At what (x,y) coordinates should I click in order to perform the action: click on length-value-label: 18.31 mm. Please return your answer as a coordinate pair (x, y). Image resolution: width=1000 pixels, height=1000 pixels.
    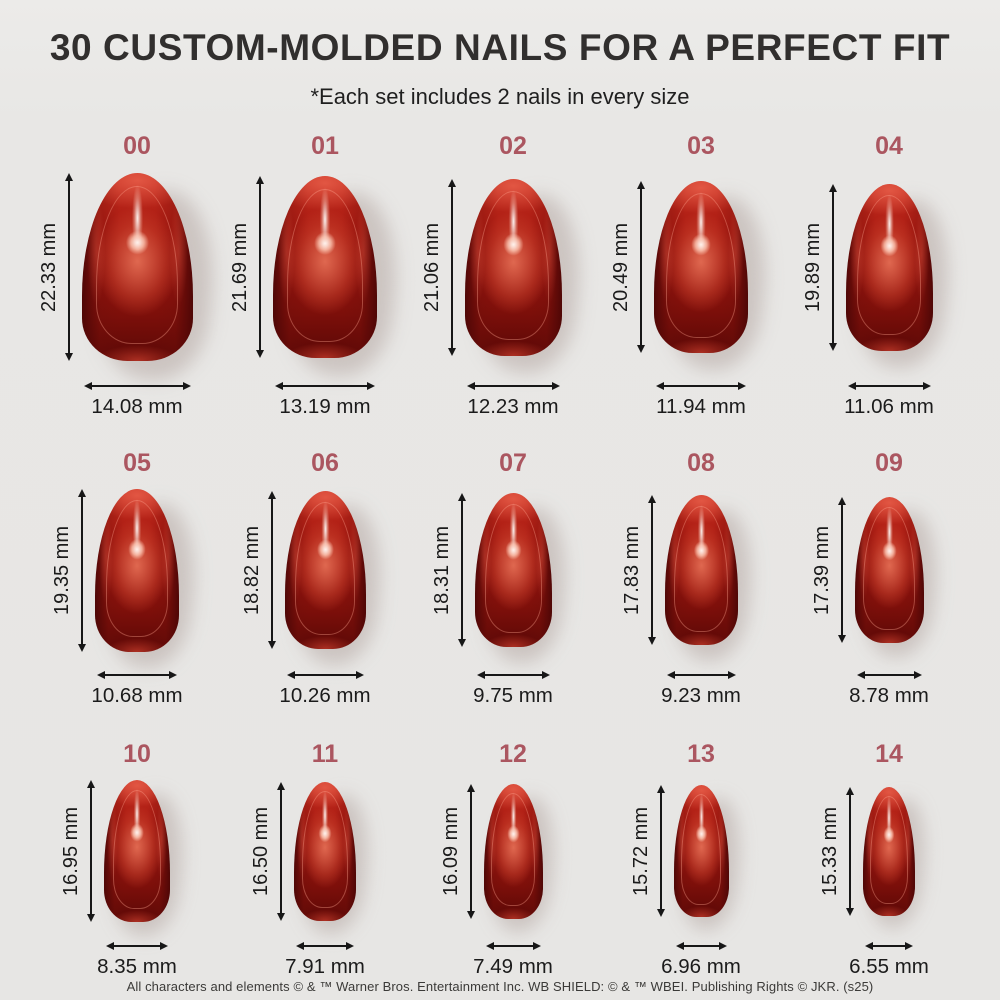
    Looking at the image, I should click on (441, 570).